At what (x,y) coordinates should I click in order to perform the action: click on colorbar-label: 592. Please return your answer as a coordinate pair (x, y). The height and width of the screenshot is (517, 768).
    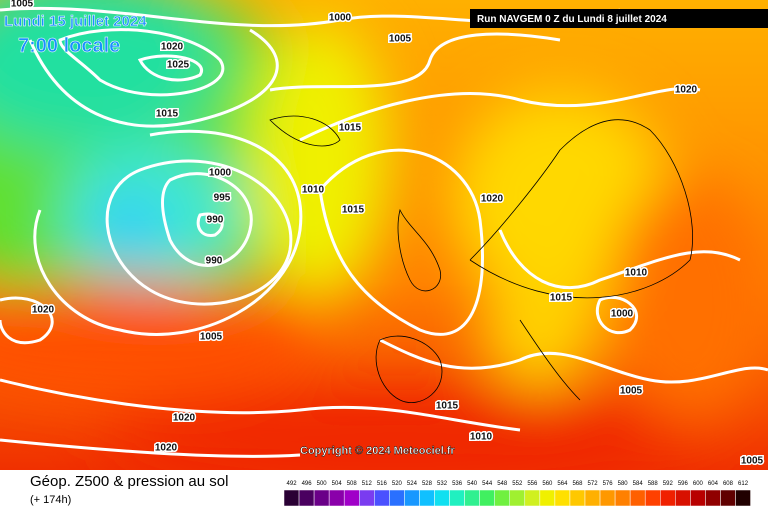
    Looking at the image, I should click on (668, 484).